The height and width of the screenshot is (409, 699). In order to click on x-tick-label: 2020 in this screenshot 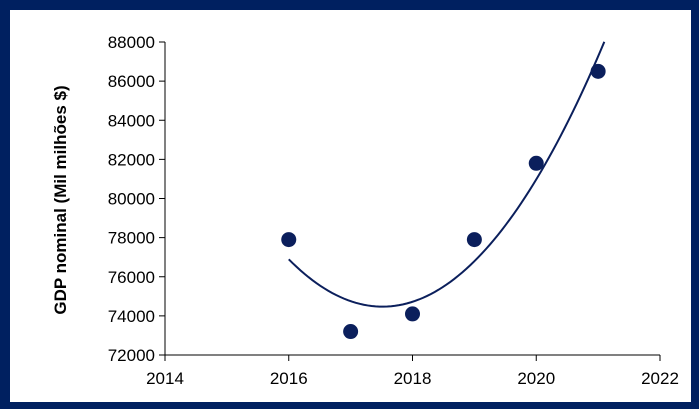, I will do `click(536, 378)`.